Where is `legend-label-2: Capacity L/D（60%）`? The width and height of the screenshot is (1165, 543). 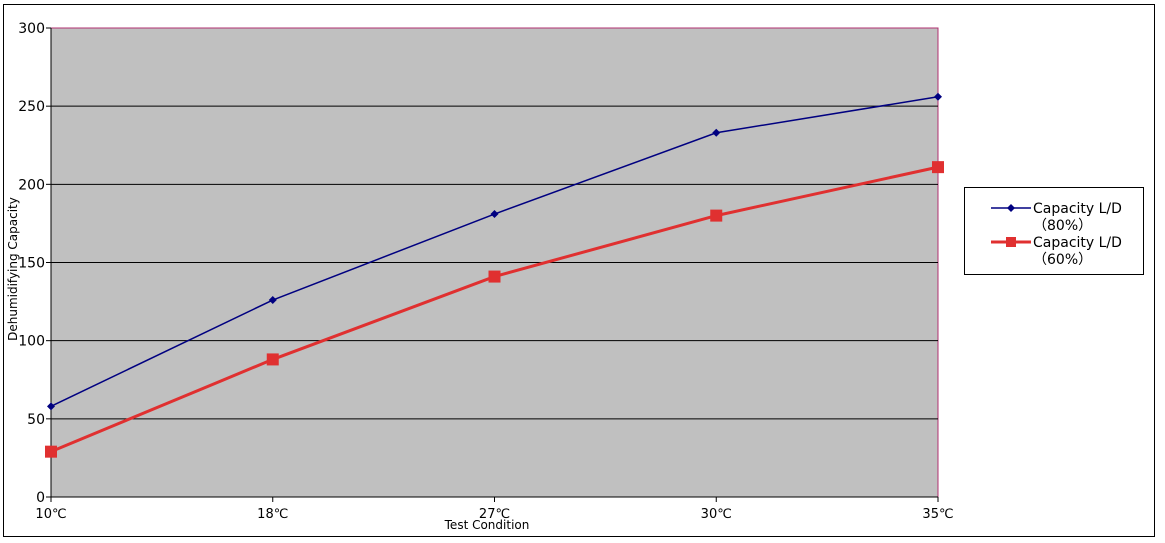
legend-label-2: Capacity L/D（60%） is located at coordinates (1077, 251).